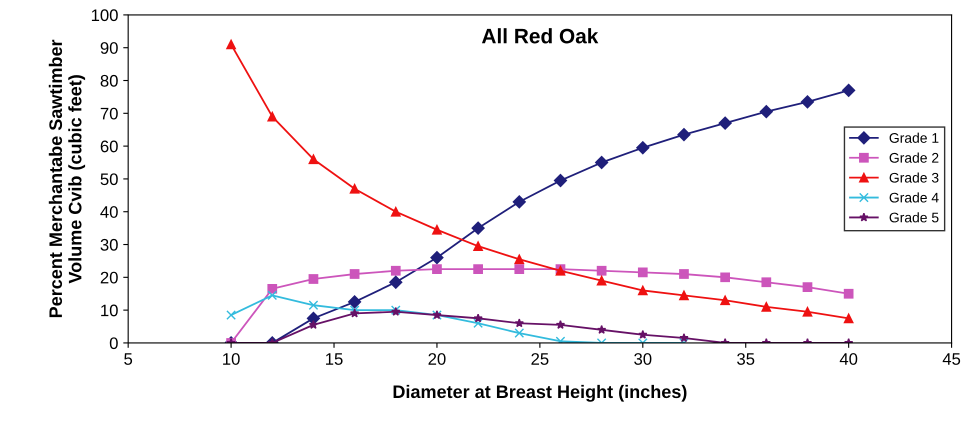  I want to click on x-tick-label: 40, so click(849, 359).